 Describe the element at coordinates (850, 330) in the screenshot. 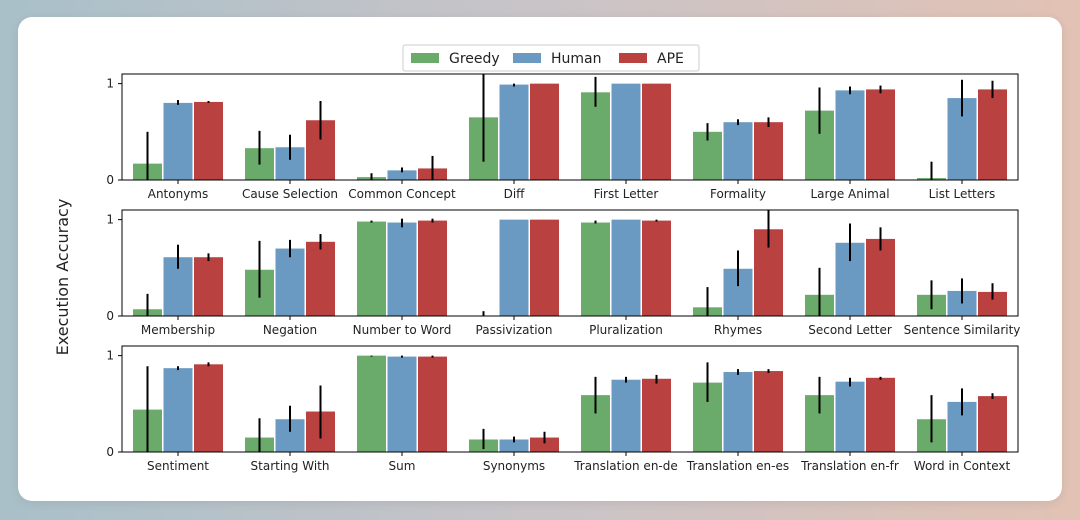

I see `x-tick-label: Second Letter` at that location.